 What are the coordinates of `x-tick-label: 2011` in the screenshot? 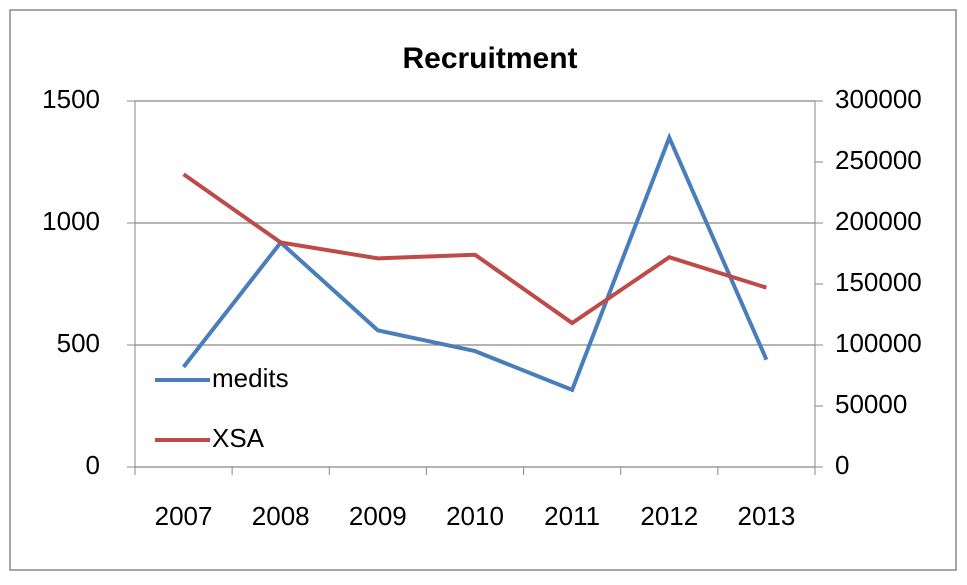 It's located at (572, 516).